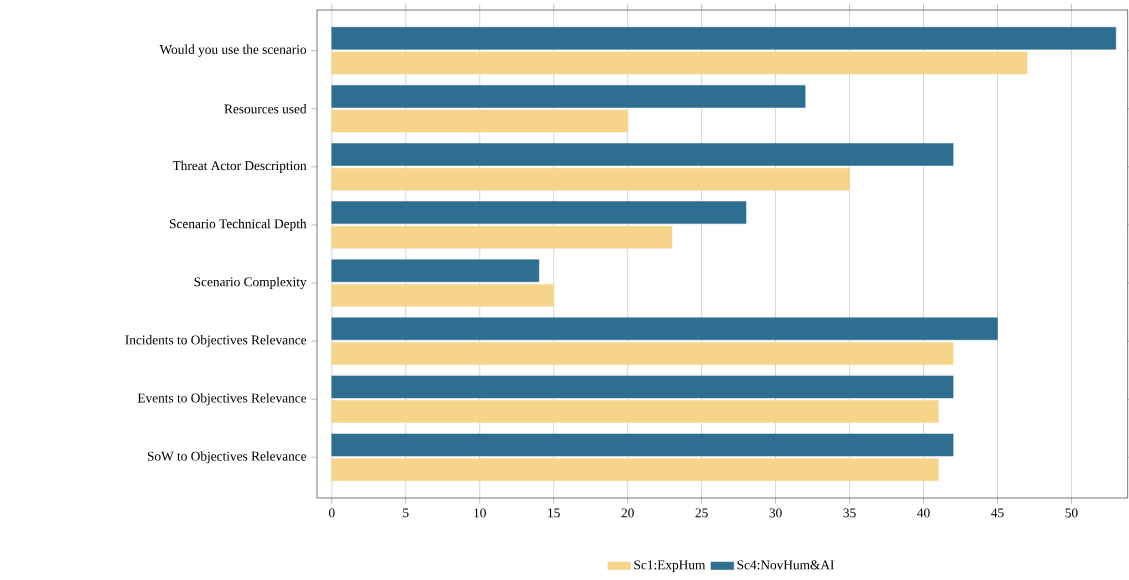 Image resolution: width=1129 pixels, height=580 pixels. I want to click on legend-label: Sc4:NovHum&AI, so click(785, 565).